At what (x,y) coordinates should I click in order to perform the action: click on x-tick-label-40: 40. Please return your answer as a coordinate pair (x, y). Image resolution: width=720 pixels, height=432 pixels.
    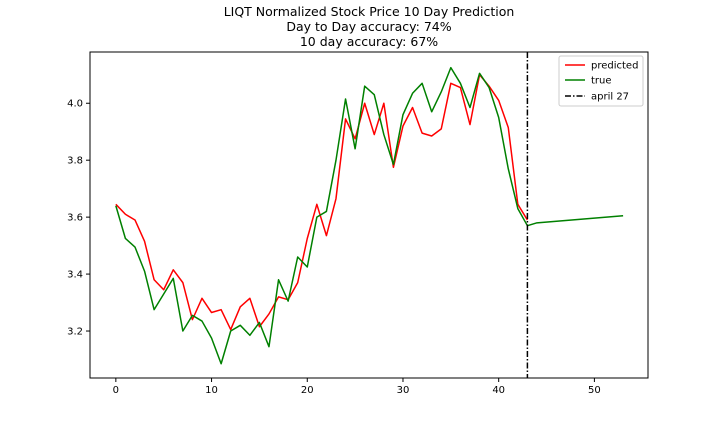
    Looking at the image, I should click on (498, 390).